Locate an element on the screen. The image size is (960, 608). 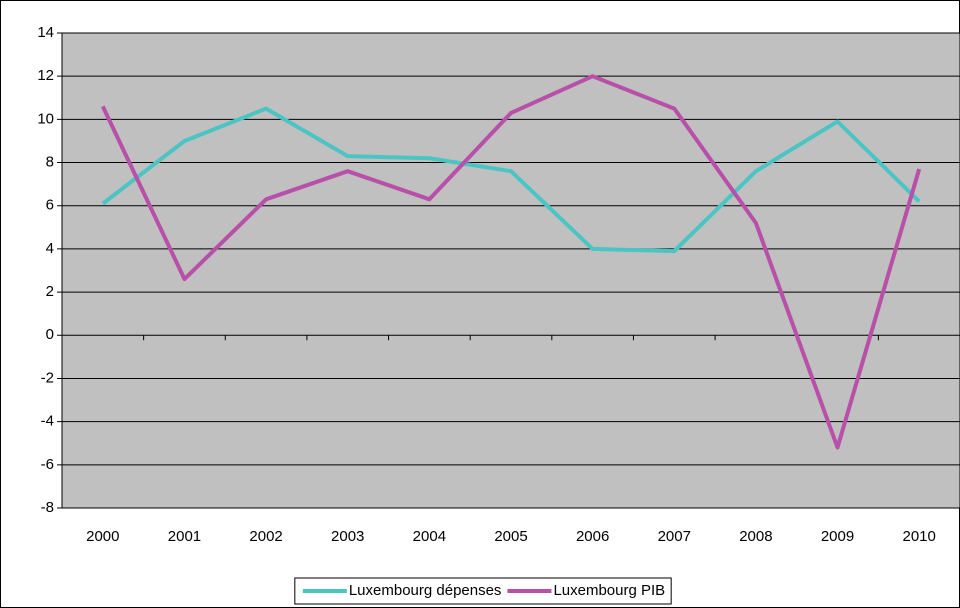
y-tick-label: 4 is located at coordinates (50, 248).